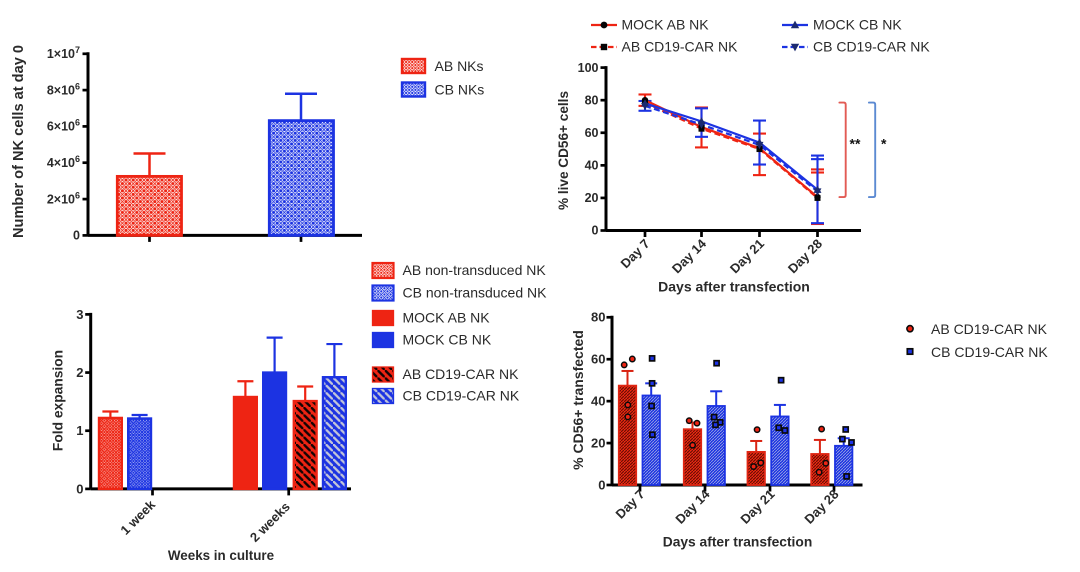 This screenshot has height=572, width=1080. What do you see at coordinates (19, 141) in the screenshot?
I see `svg-text: Number of NK cells at day 0` at bounding box center [19, 141].